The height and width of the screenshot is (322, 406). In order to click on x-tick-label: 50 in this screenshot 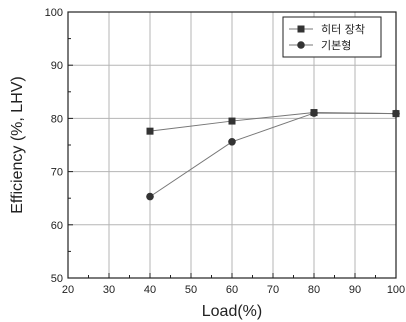, I will do `click(191, 290)`.